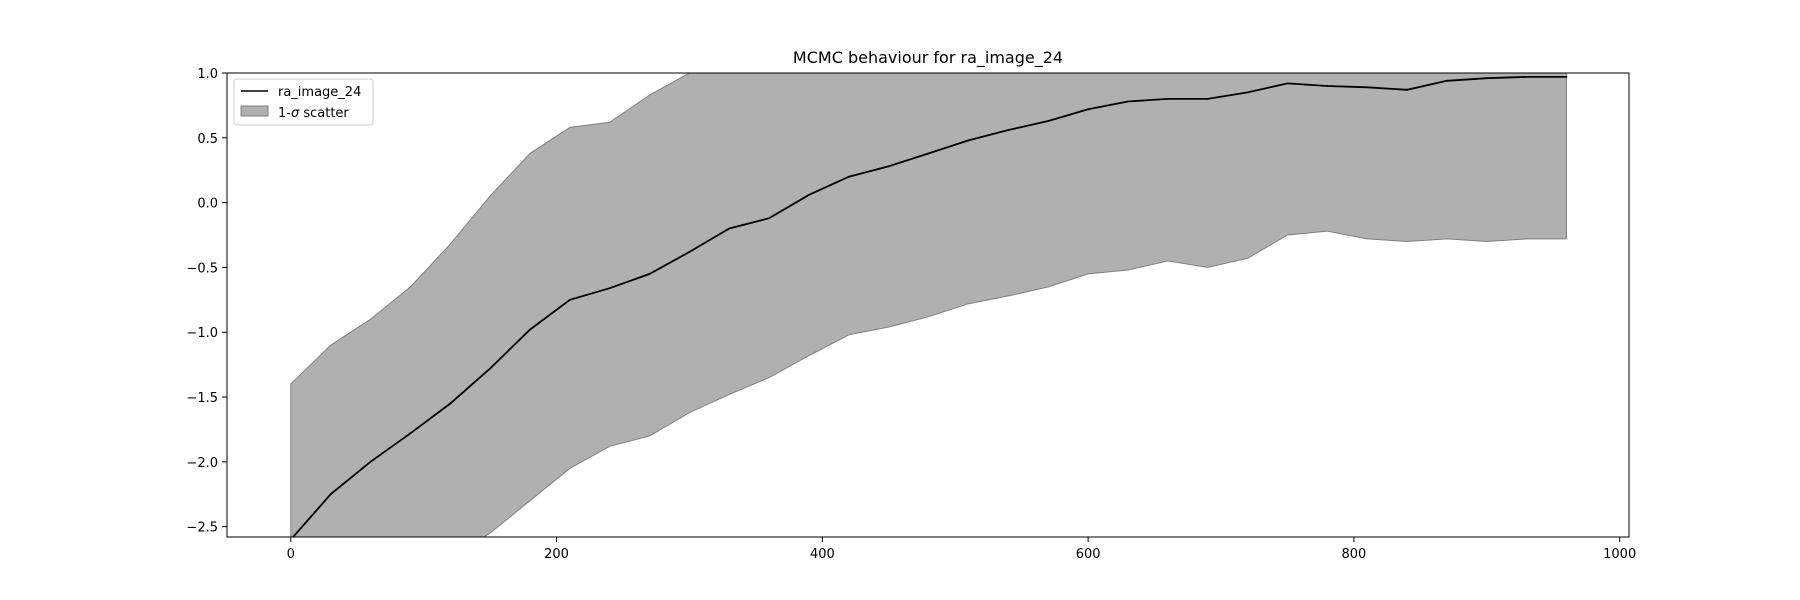 The height and width of the screenshot is (600, 1800). Describe the element at coordinates (207, 139) in the screenshot. I see `y-tick-label: 0.5` at that location.